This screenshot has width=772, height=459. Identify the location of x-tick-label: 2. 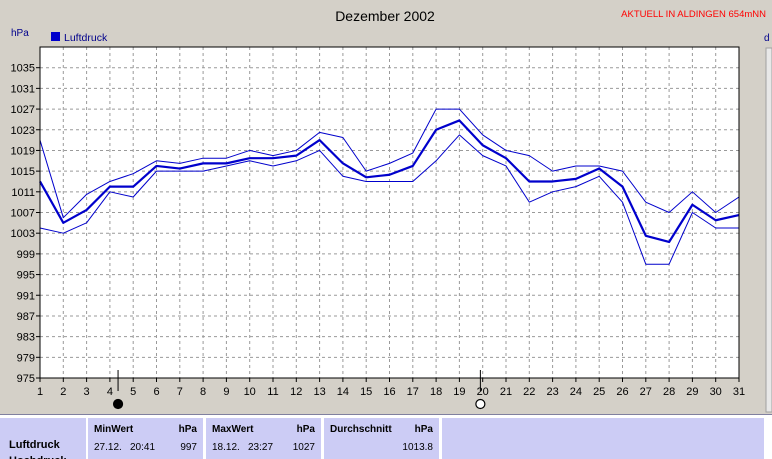
(63, 392).